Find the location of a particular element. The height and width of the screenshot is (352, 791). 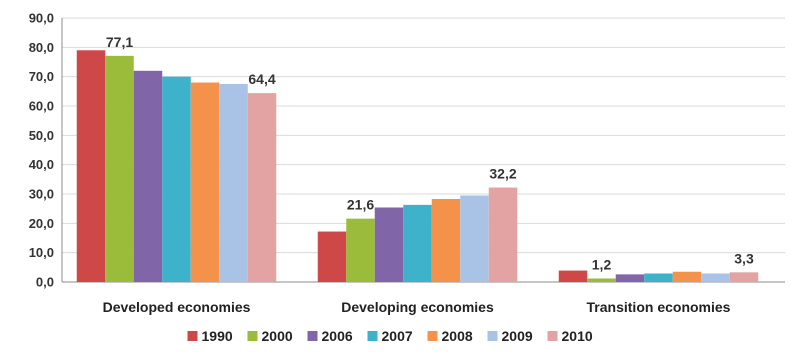

y-tick-label: 60,0 is located at coordinates (41, 106).